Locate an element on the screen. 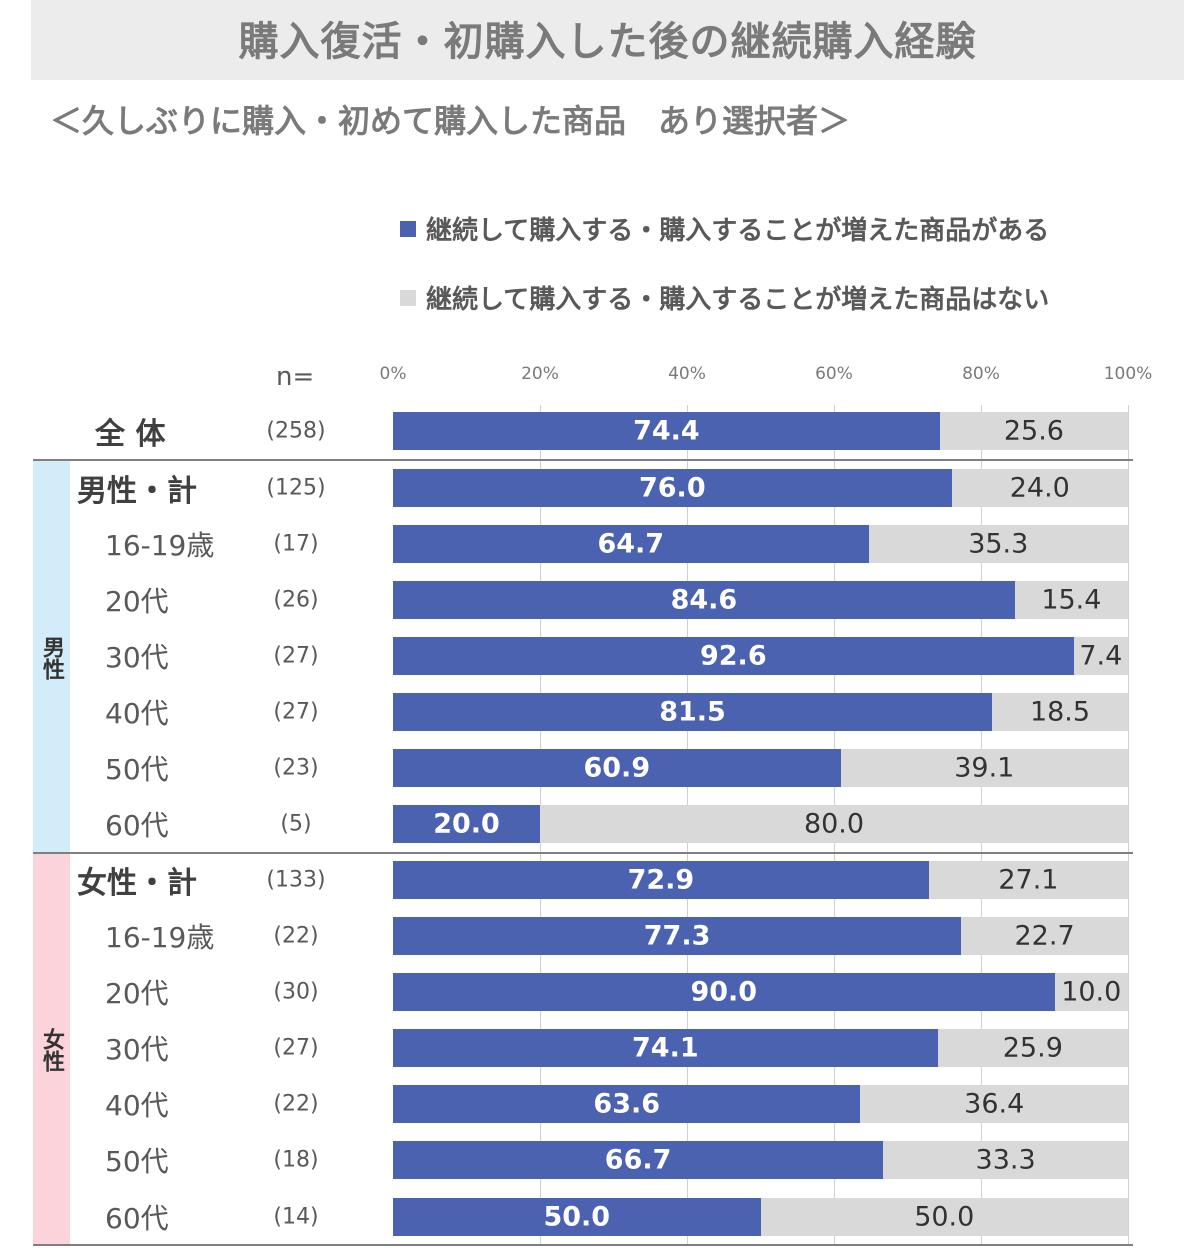 The image size is (1200, 1248). x-tick-label: 60% is located at coordinates (834, 374).